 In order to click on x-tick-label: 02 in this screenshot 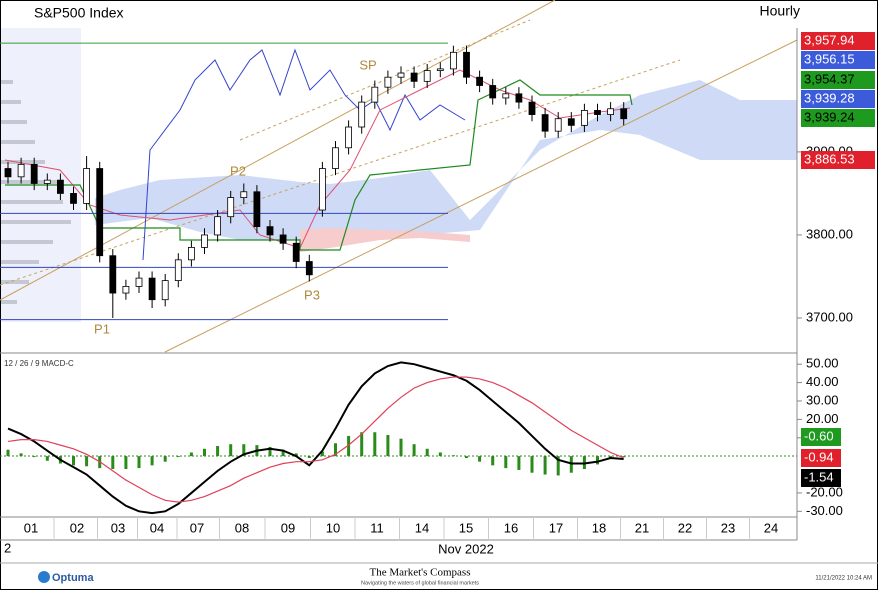, I will do `click(77, 527)`.